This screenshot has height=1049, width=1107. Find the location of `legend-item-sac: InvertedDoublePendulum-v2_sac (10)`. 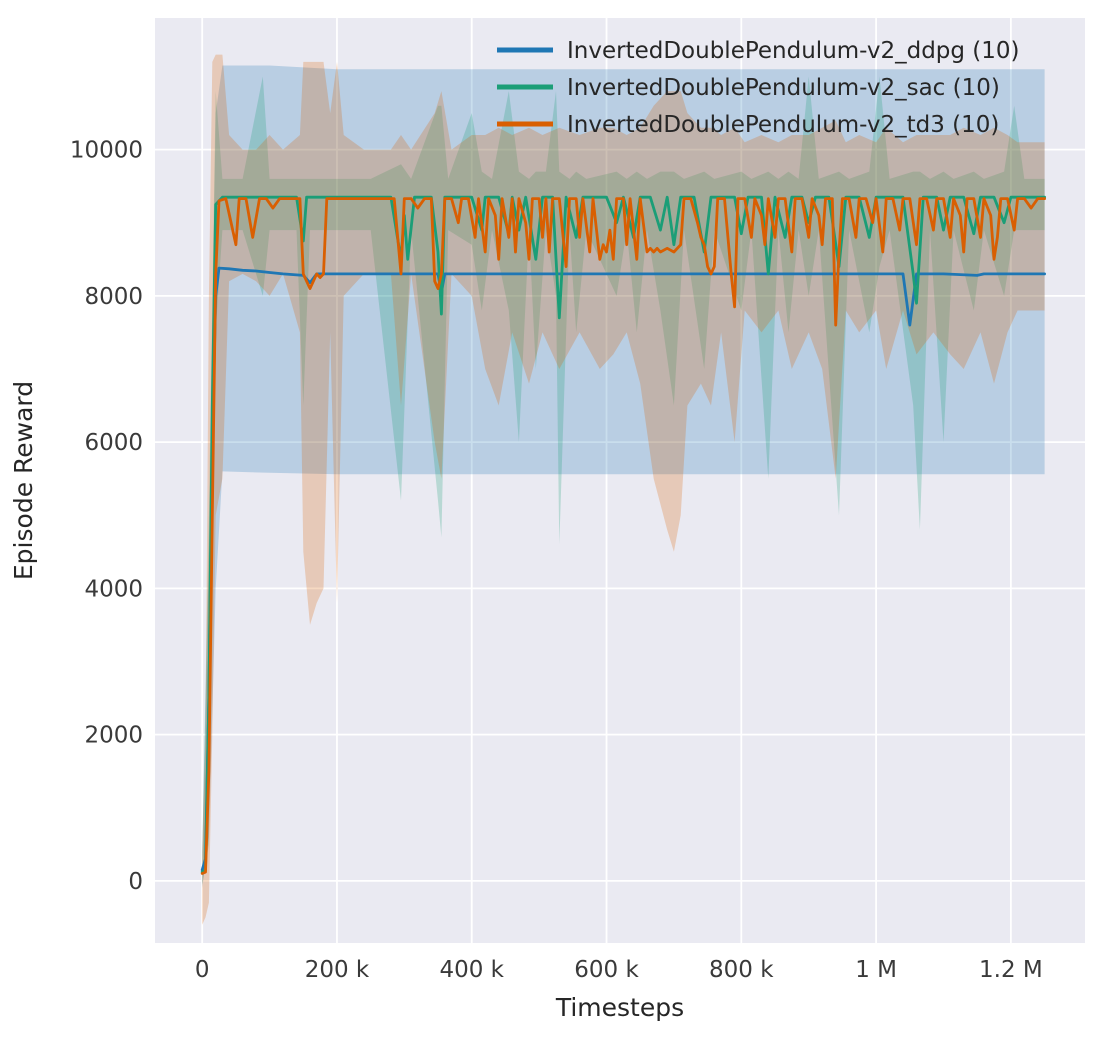

legend-item-sac: InvertedDoublePendulum-v2_sac (10) is located at coordinates (748, 88).